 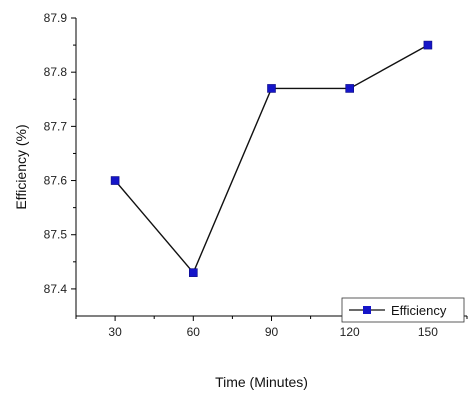 I want to click on y-tick-label: 87.5, so click(x=56, y=235).